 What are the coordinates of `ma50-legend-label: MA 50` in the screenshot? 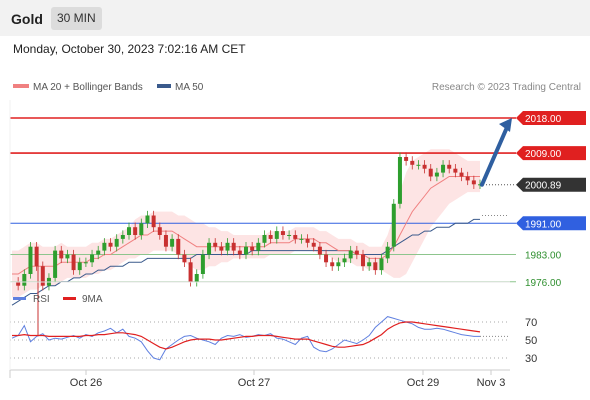 It's located at (189, 87).